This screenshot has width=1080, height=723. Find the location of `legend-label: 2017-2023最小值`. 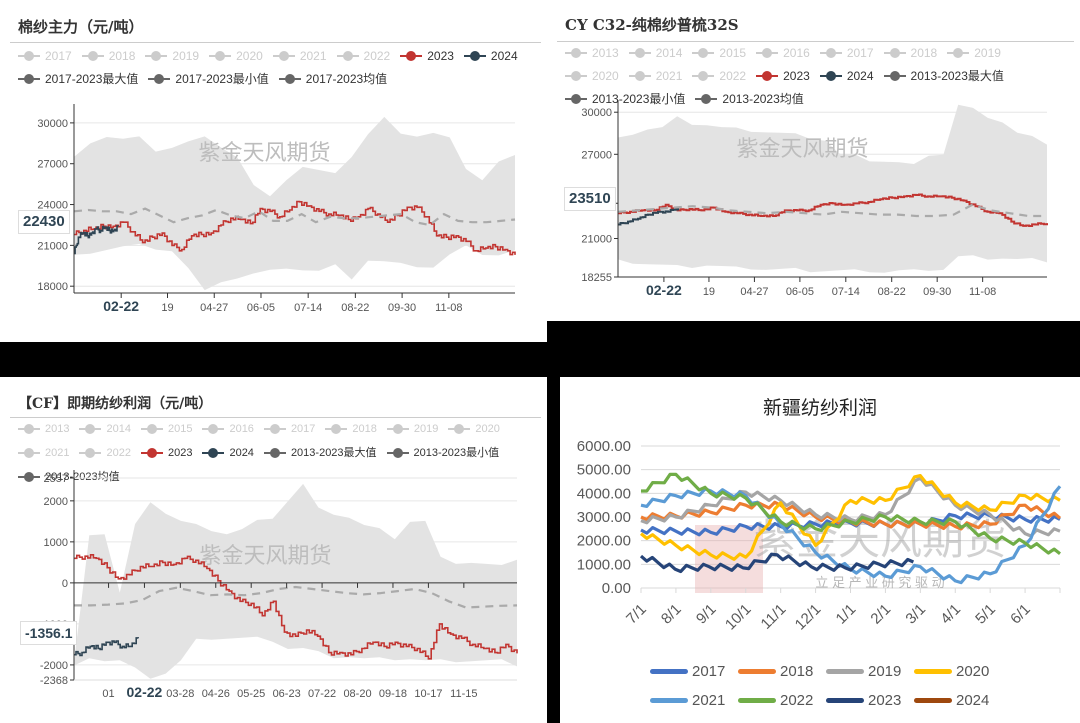

legend-label: 2017-2023最小值 is located at coordinates (222, 79).